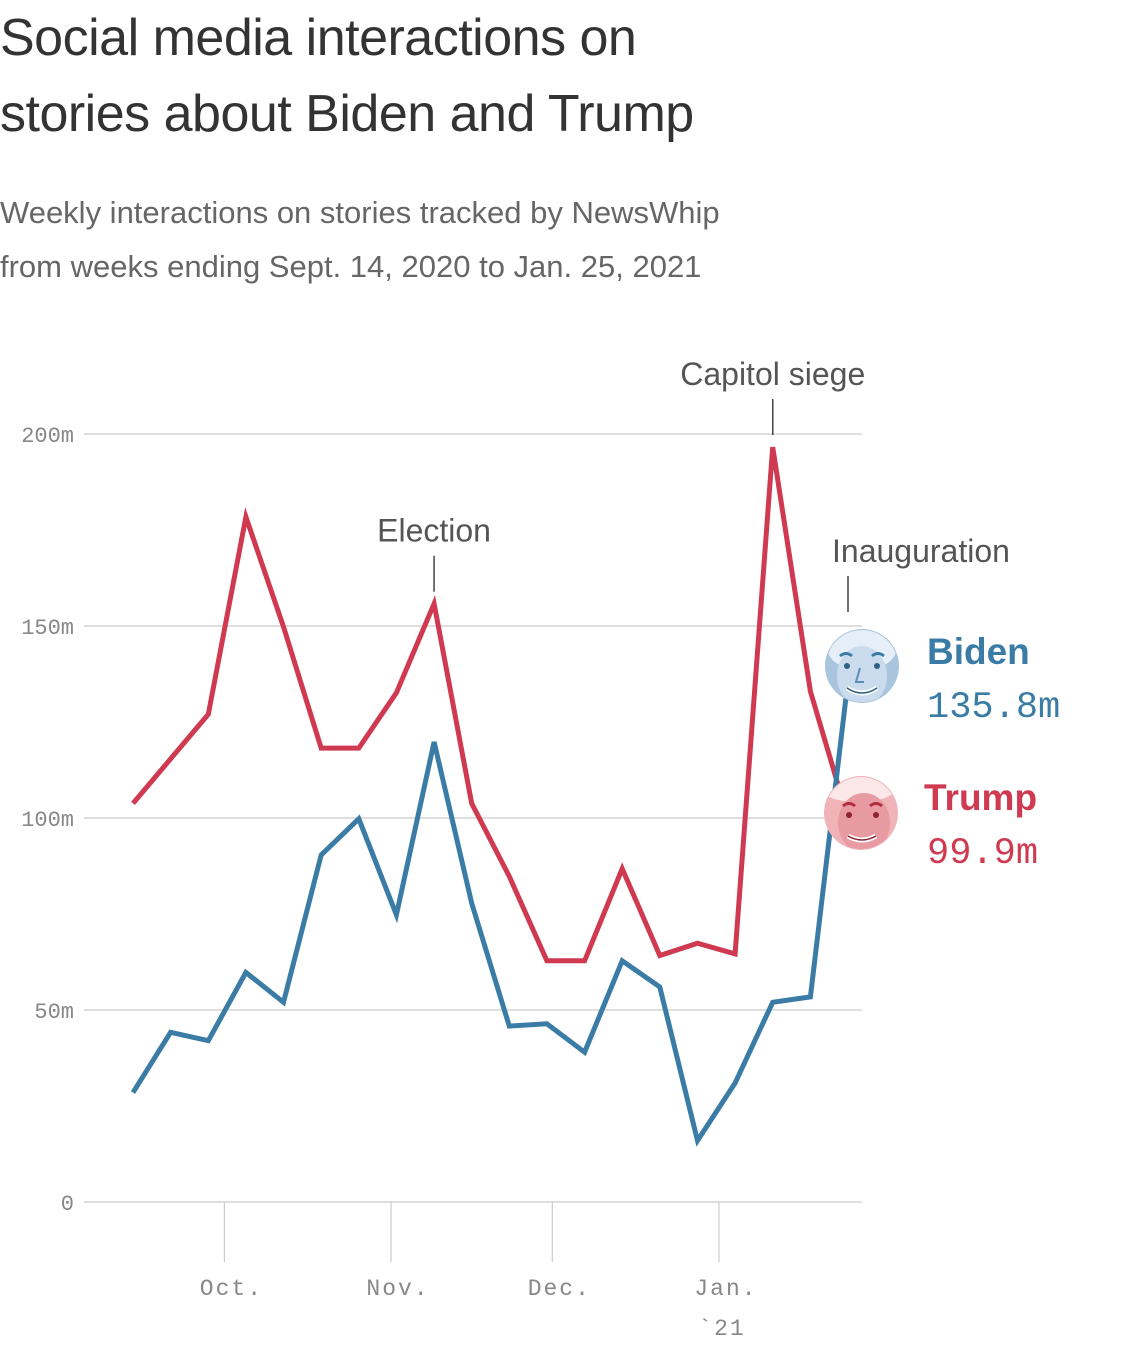 Image resolution: width=1122 pixels, height=1353 pixels. Describe the element at coordinates (862, 666) in the screenshot. I see `biden-face-icon` at that location.